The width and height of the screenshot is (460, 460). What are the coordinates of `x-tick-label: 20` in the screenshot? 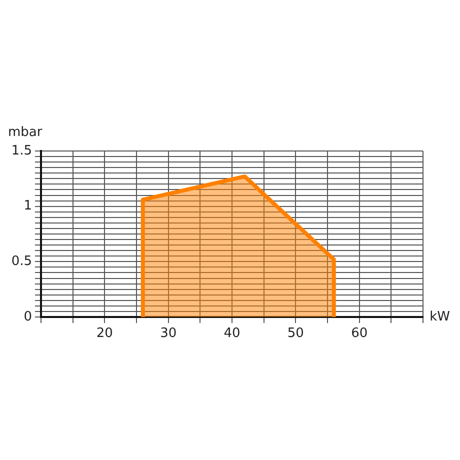 It's located at (104, 334).